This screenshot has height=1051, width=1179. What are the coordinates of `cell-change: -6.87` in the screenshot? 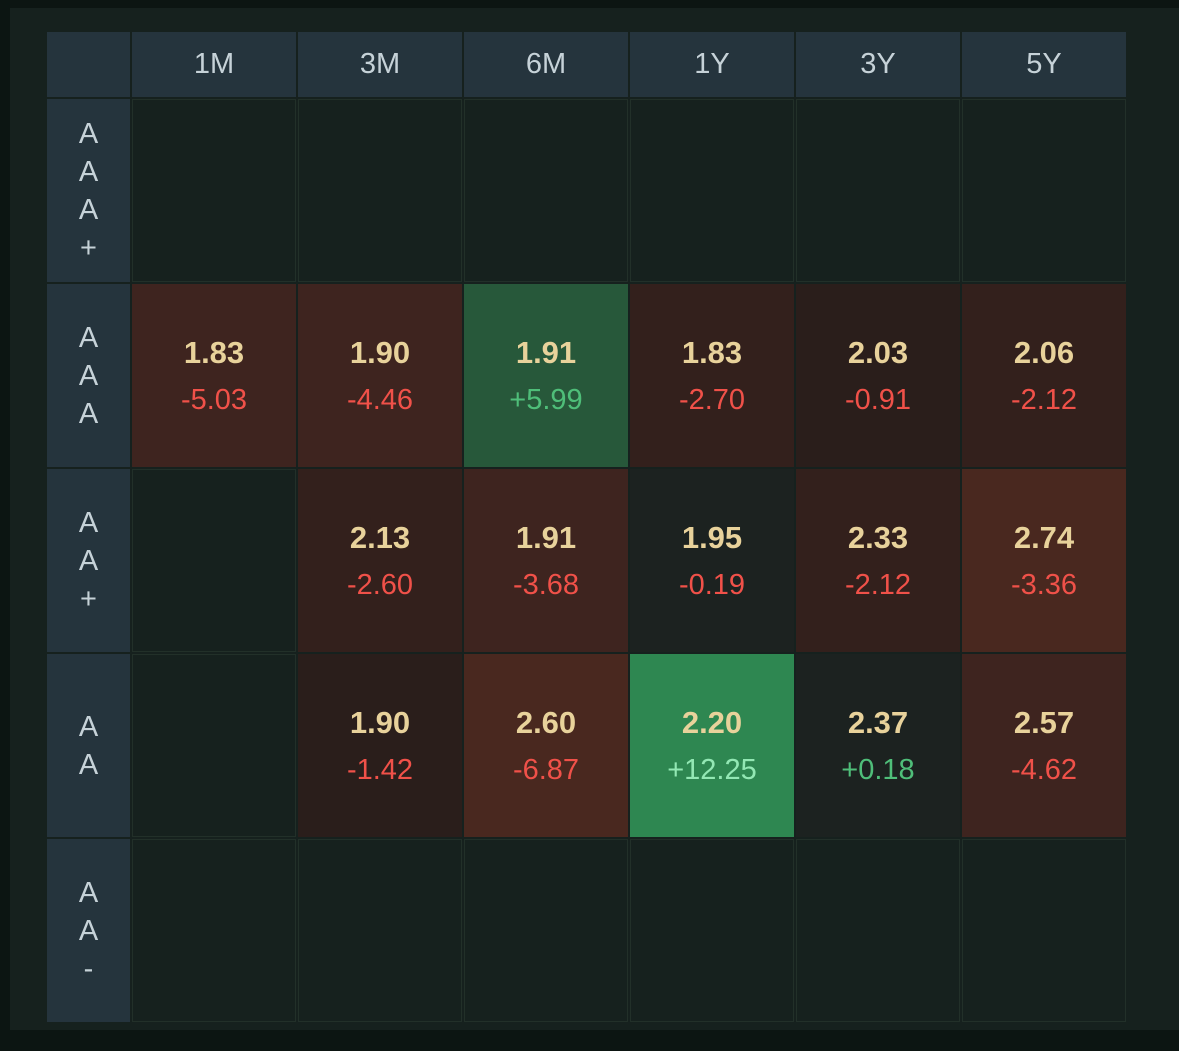 It's located at (546, 769).